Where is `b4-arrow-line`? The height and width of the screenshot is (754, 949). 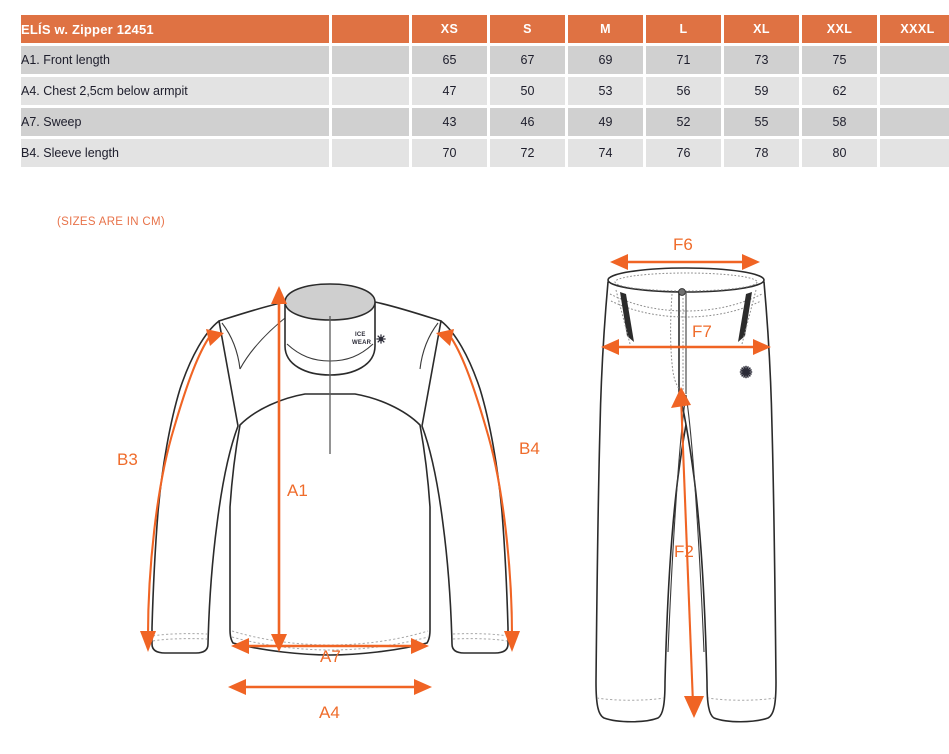 b4-arrow-line is located at coordinates (481, 486).